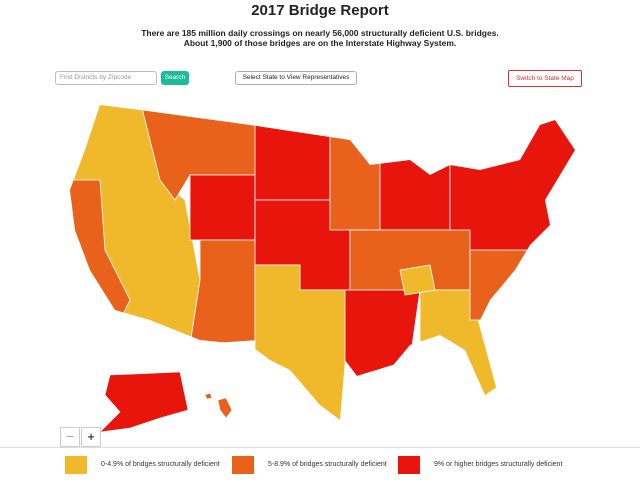 This screenshot has height=495, width=640. I want to click on switch-button: Switch to State Map, so click(545, 78).